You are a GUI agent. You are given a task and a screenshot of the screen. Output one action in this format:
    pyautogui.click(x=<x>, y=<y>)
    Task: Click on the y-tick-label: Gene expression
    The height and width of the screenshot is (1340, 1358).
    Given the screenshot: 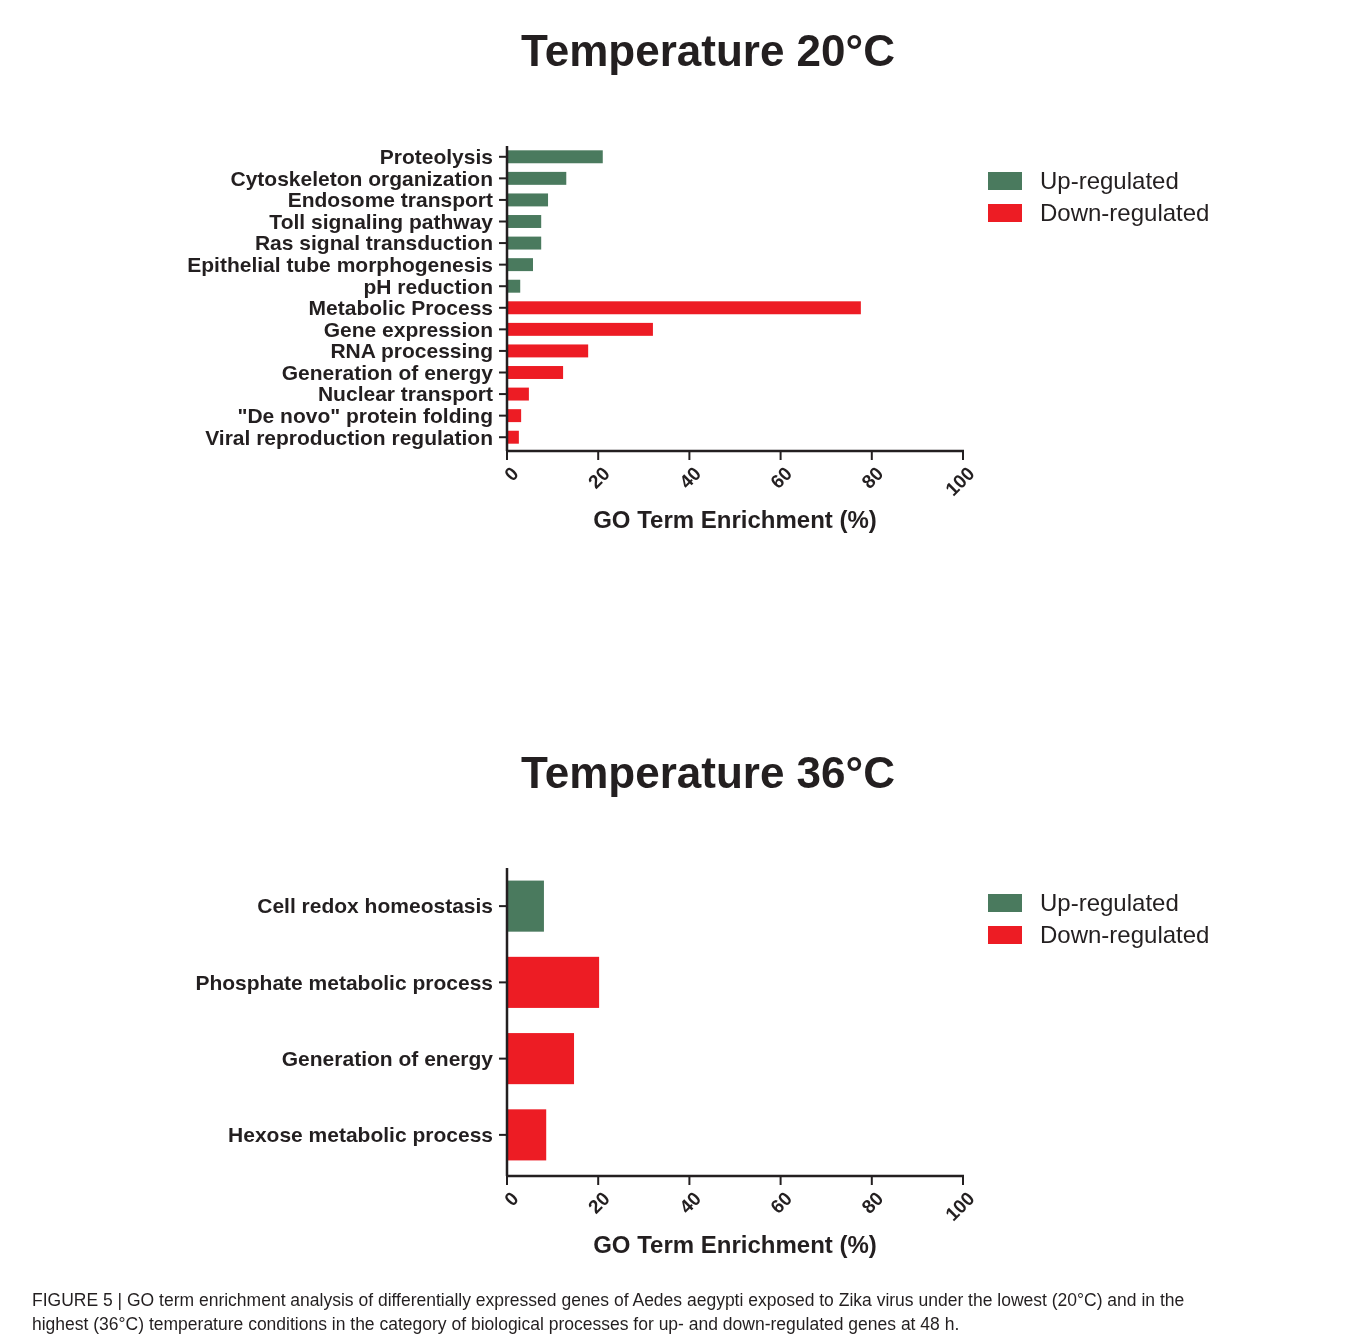 What is the action you would take?
    pyautogui.click(x=408, y=329)
    